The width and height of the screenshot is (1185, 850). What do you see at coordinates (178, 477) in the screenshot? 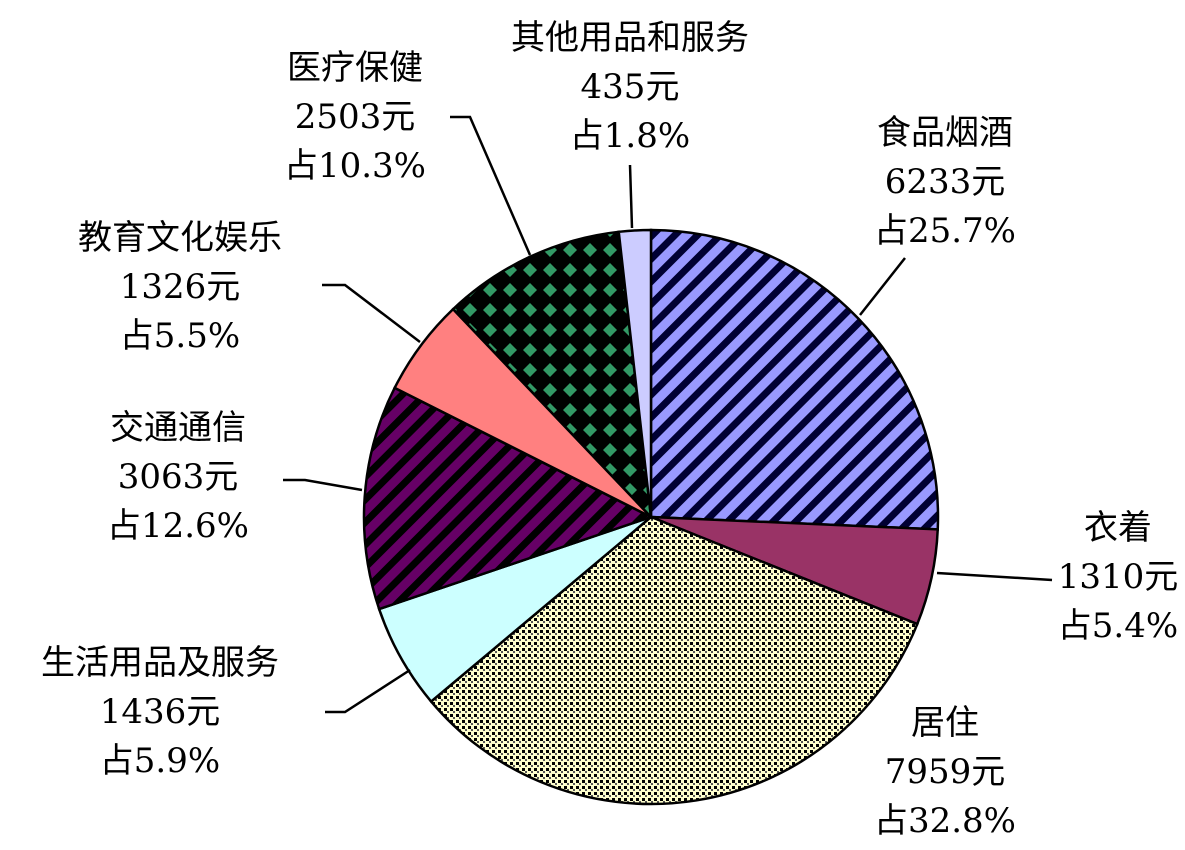
I see `value-label: 3063元` at bounding box center [178, 477].